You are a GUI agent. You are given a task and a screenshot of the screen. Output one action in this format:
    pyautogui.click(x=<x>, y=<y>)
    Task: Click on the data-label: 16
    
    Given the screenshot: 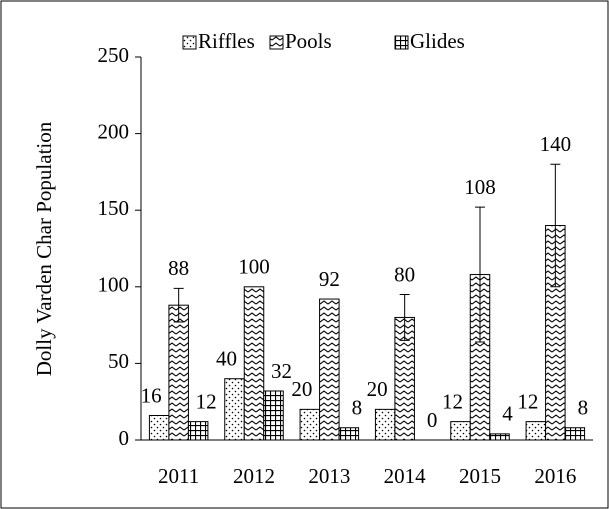 What is the action you would take?
    pyautogui.click(x=151, y=395)
    